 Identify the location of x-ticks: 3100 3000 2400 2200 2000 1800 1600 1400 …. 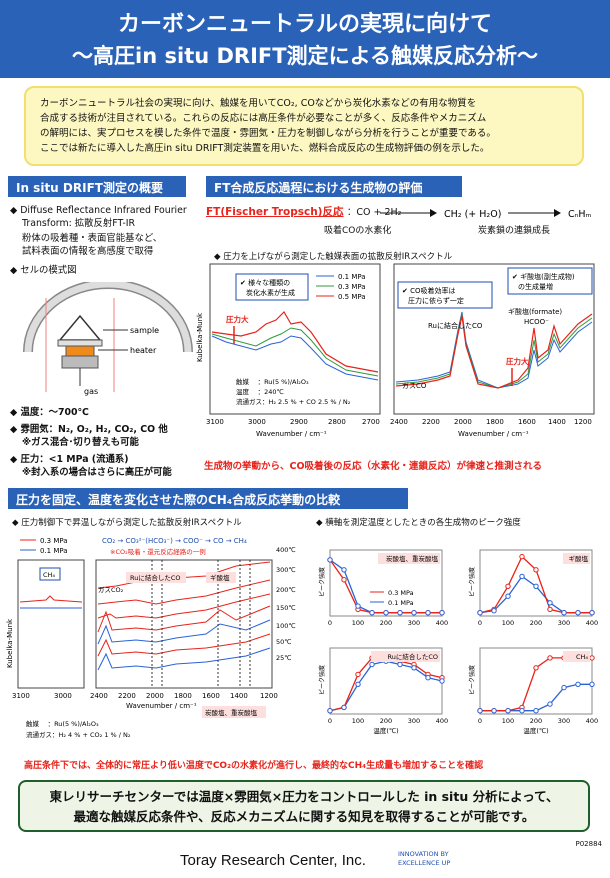
(145, 696).